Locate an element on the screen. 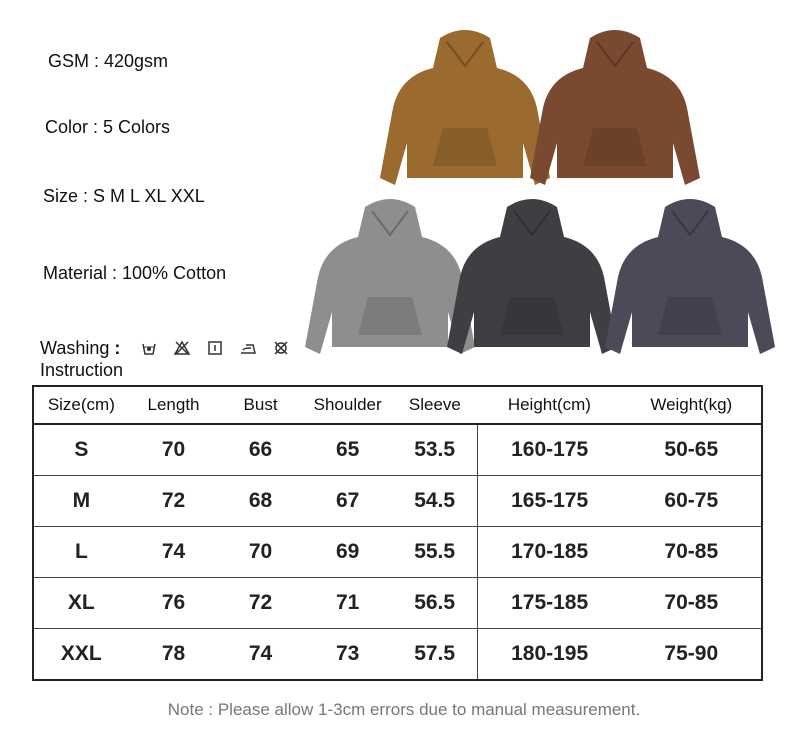 The height and width of the screenshot is (738, 800). table-cell: 57.5 is located at coordinates (435, 654).